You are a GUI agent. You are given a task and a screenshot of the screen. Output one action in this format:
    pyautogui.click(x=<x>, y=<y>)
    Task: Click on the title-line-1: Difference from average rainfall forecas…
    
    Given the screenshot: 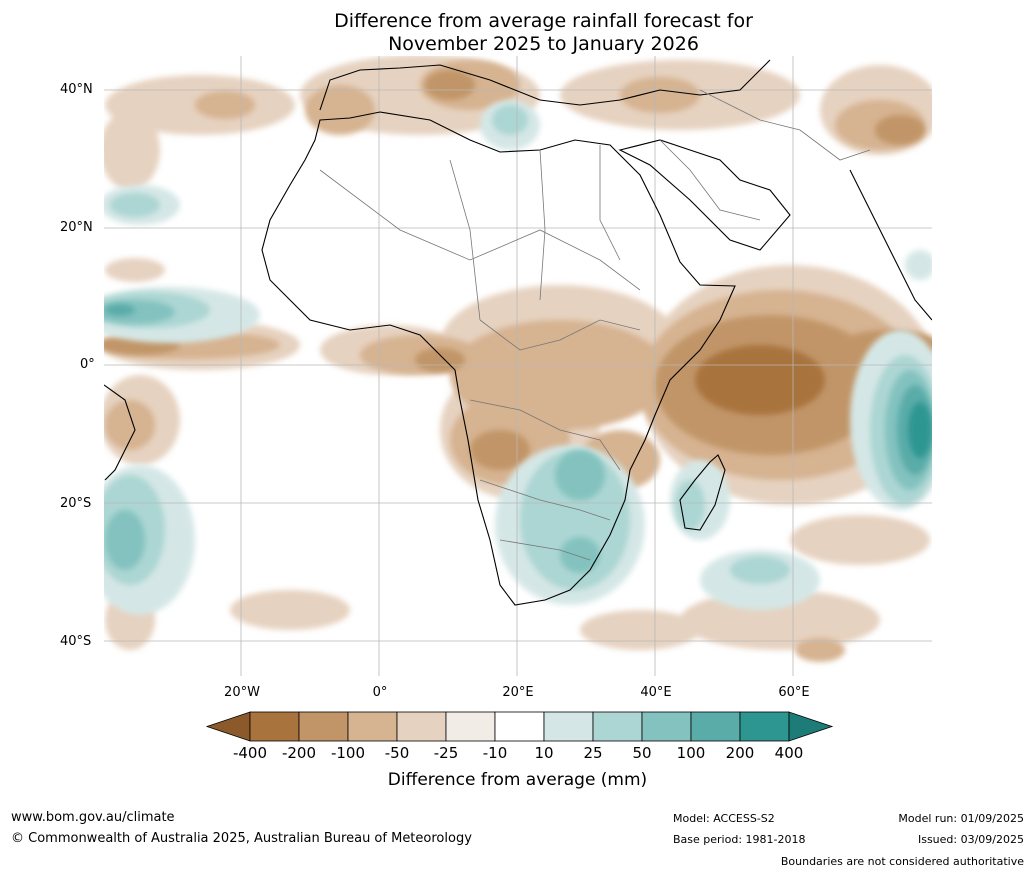 What is the action you would take?
    pyautogui.click(x=543, y=21)
    